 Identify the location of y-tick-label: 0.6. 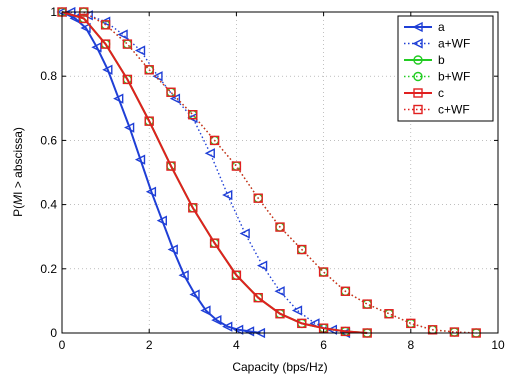
(48, 140).